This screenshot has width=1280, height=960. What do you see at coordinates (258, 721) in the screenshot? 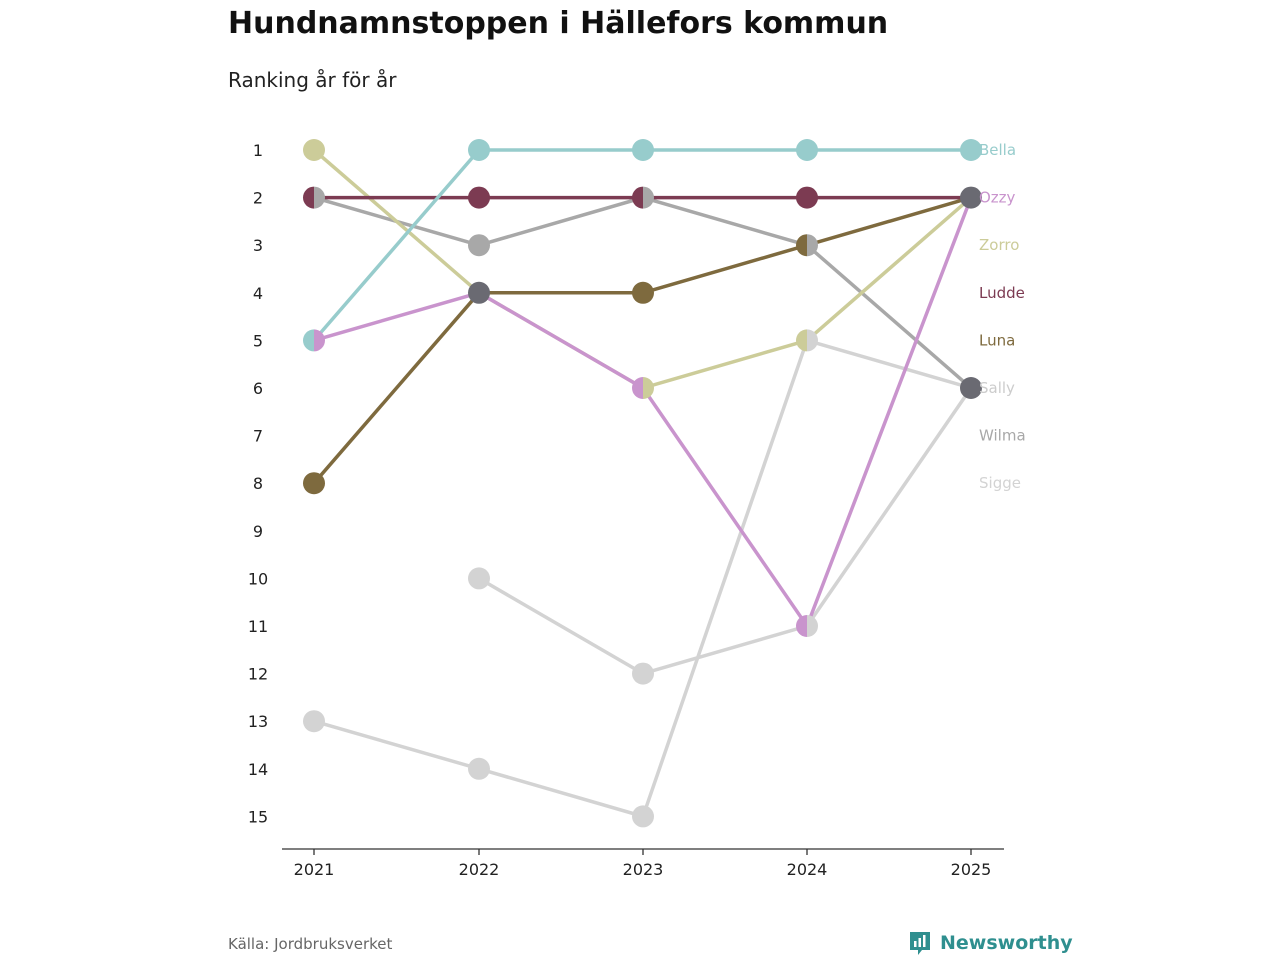
I see `y-tick-label-13: 13` at bounding box center [258, 721].